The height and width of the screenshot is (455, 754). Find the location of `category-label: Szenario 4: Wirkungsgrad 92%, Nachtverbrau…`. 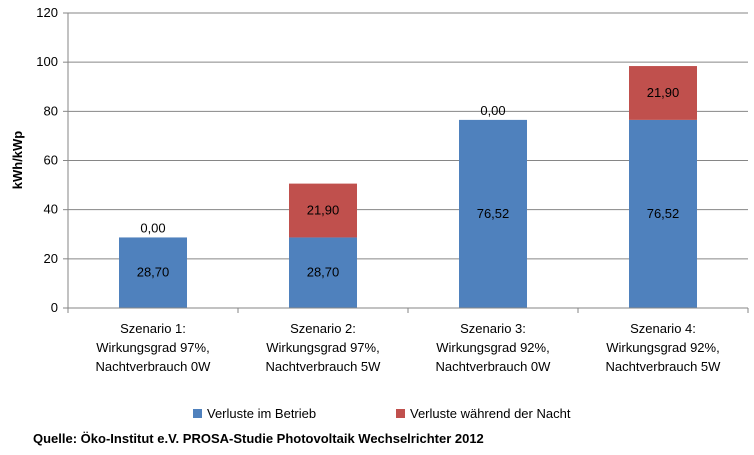

category-label: Szenario 4: Wirkungsgrad 92%, Nachtverbrau… is located at coordinates (664, 347).